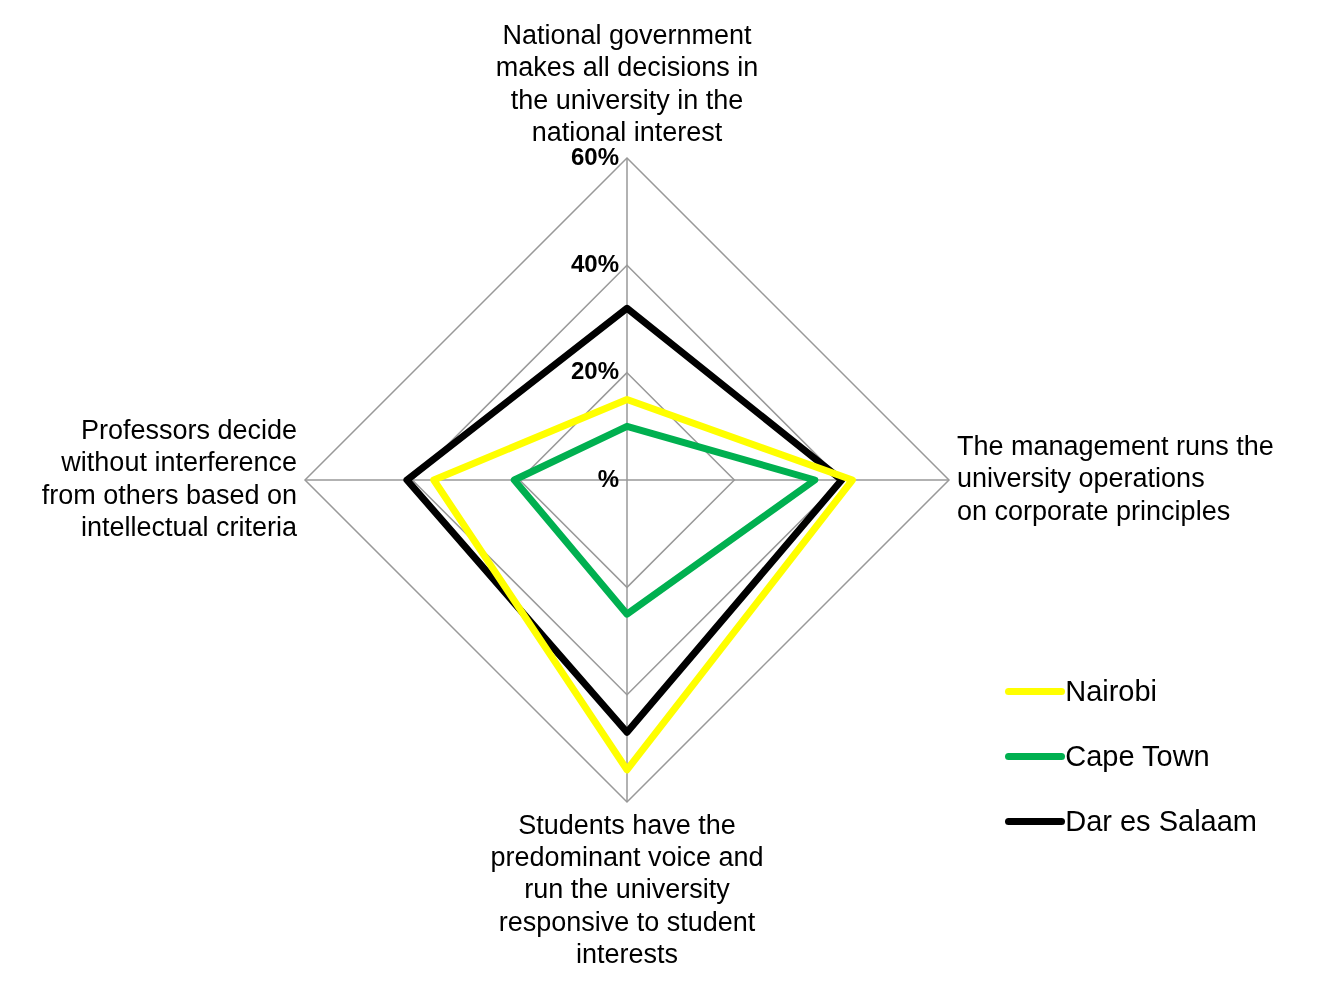  What do you see at coordinates (169, 478) in the screenshot?
I see `spoke-label: Professors decide without interference from others based on intellectual criteria` at bounding box center [169, 478].